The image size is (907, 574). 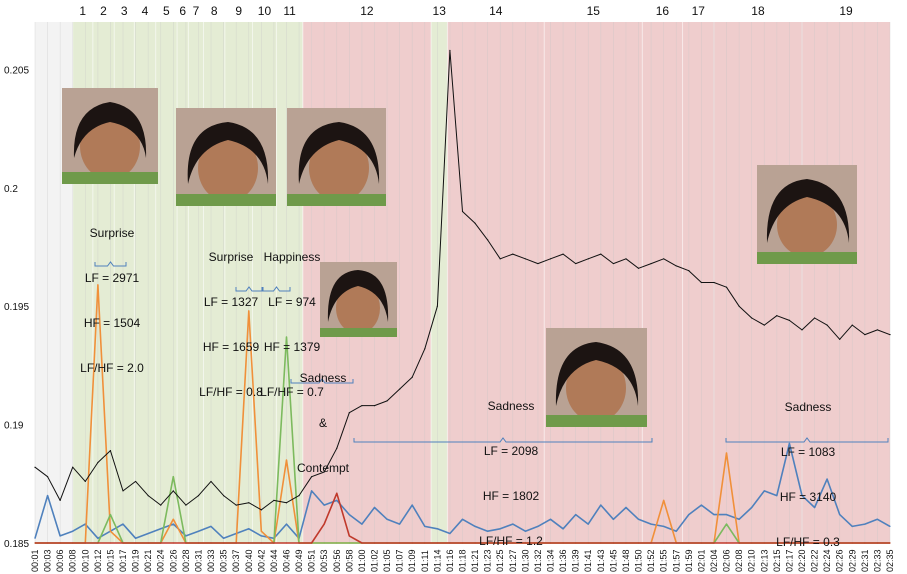 I want to click on annotation-line: HF = 1659, so click(x=231, y=347).